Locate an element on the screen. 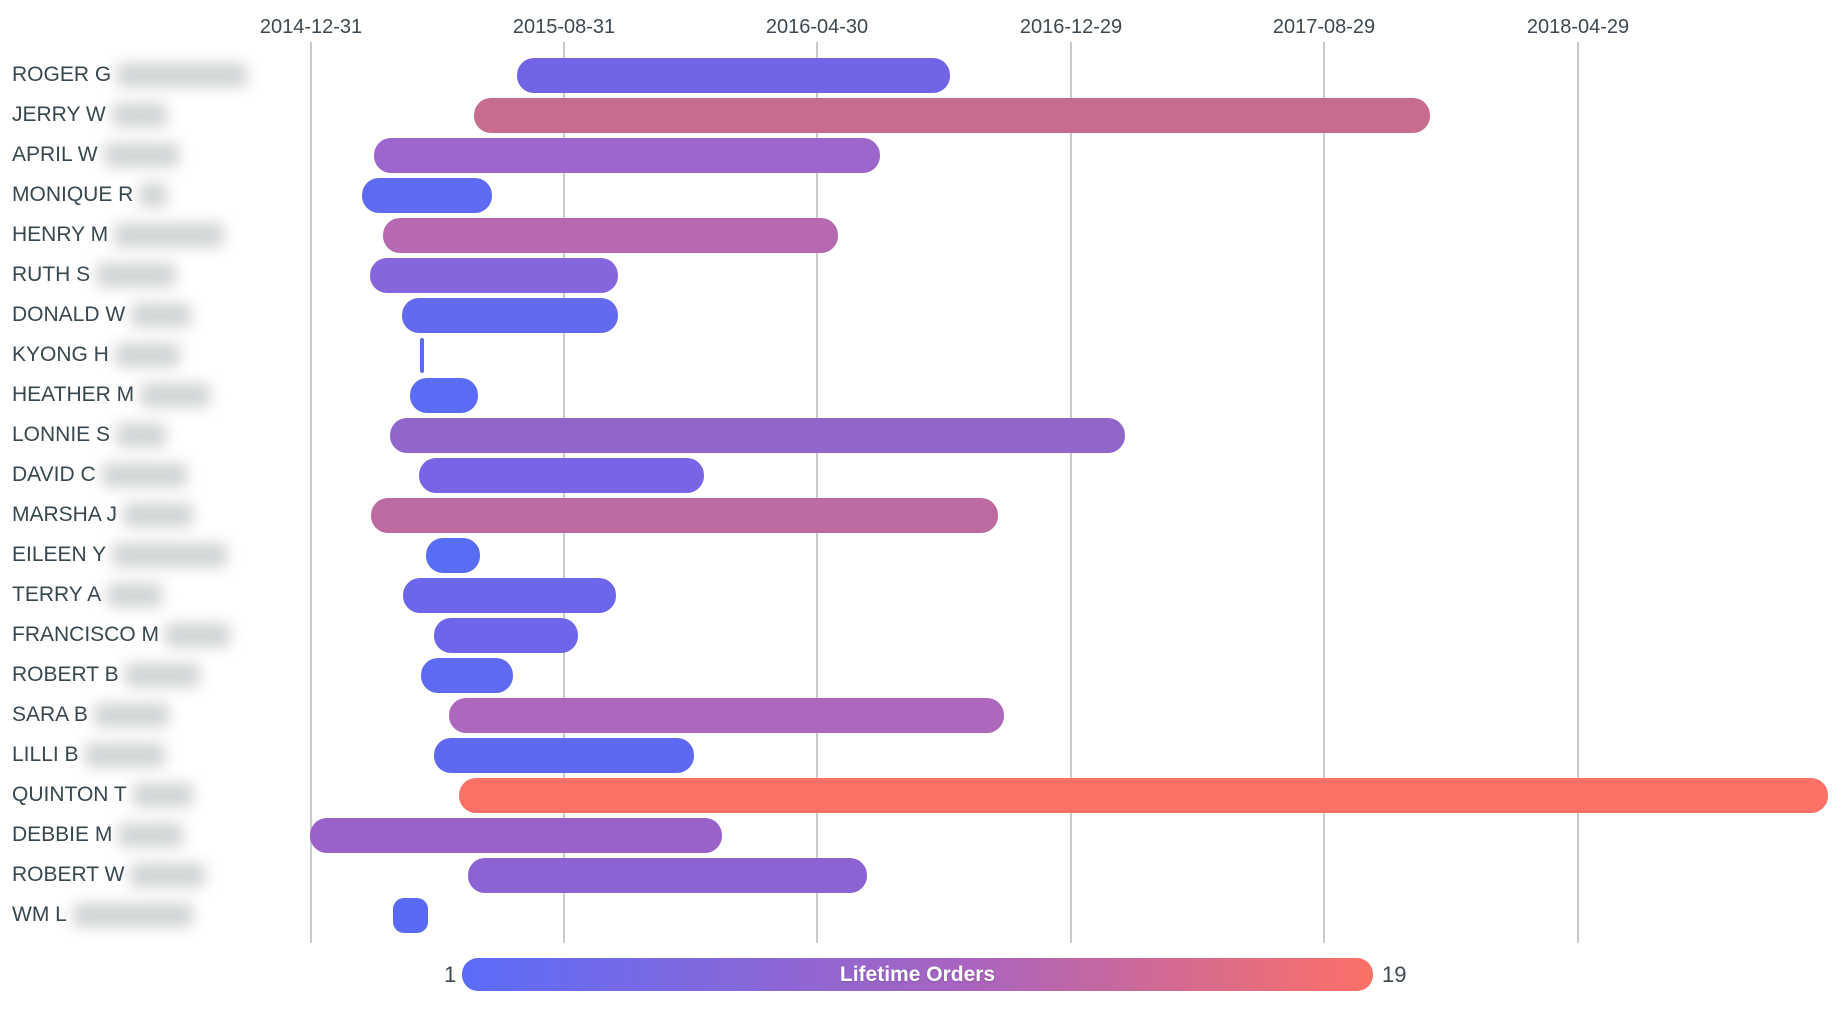 Image resolution: width=1842 pixels, height=1022 pixels. x-tick-label: 2016-04-30 is located at coordinates (817, 27).